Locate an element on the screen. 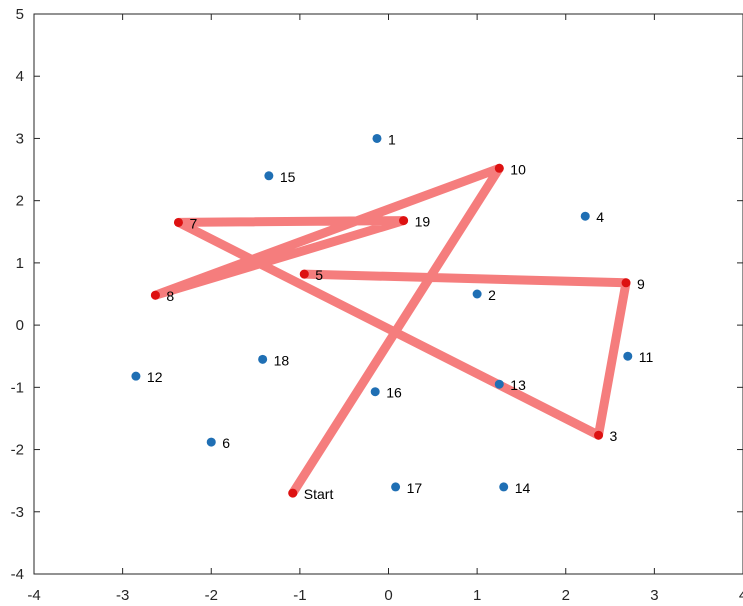  x-tick-label: 4 is located at coordinates (741, 595).